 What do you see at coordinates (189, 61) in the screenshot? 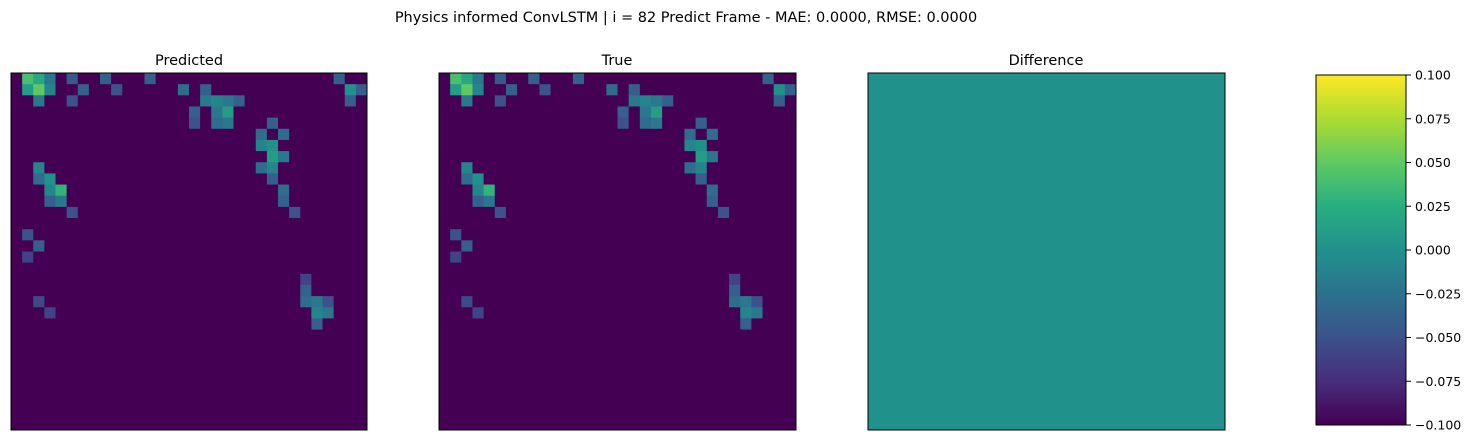
I see `predicted-title: Predicted` at bounding box center [189, 61].